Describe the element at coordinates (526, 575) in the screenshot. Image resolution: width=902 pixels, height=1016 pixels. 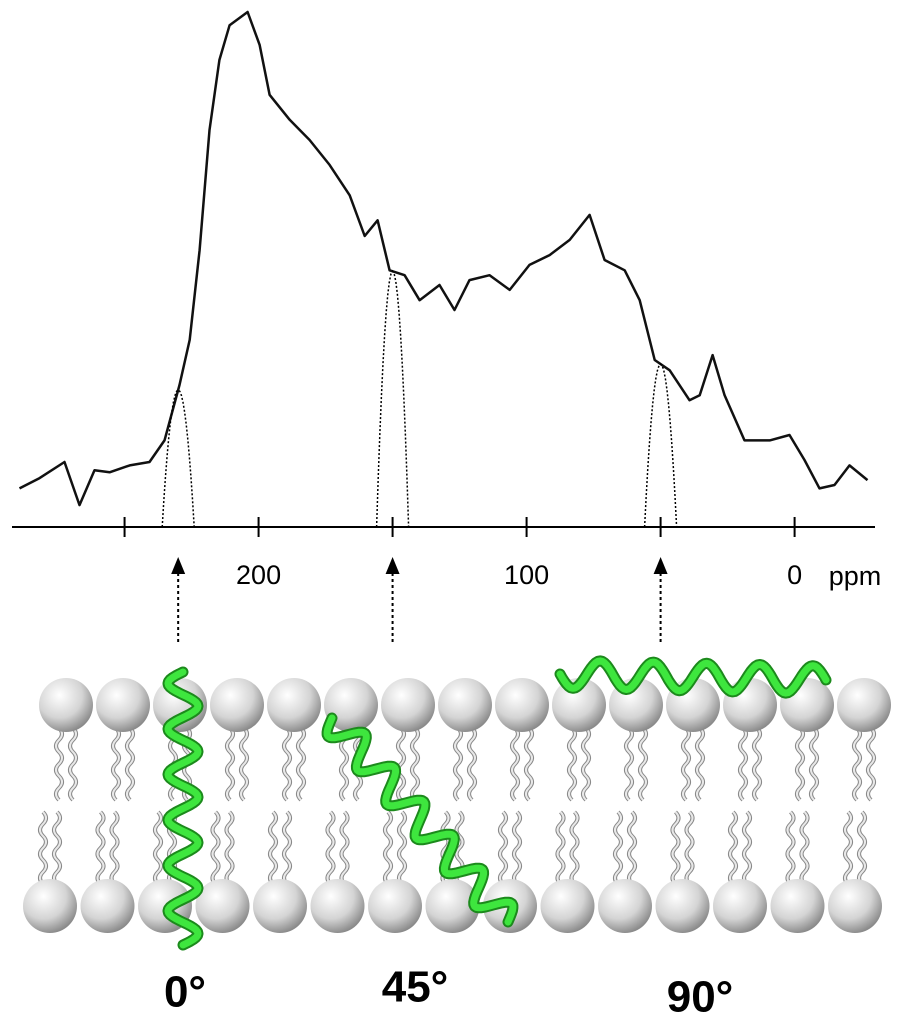
I see `x-tick-label: 100` at that location.